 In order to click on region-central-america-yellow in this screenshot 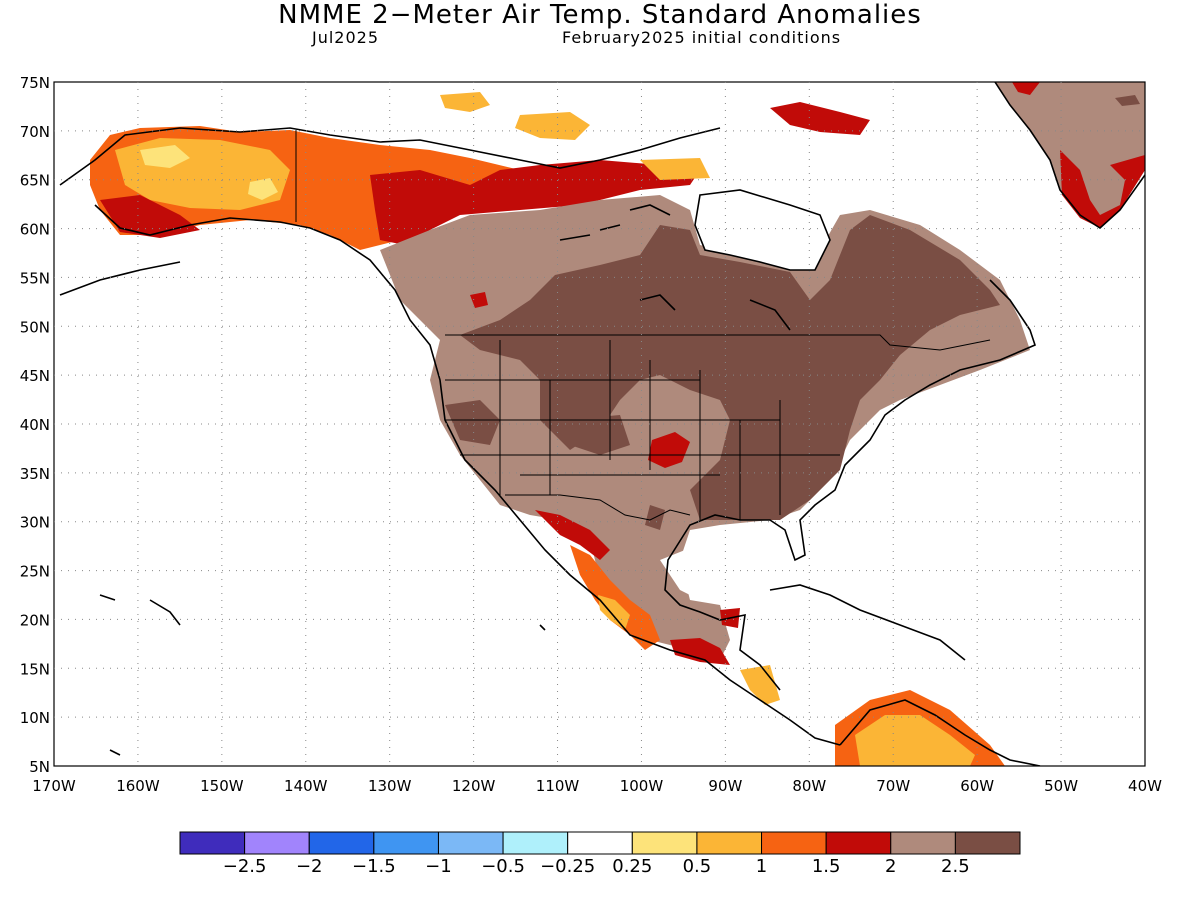, I will do `click(760, 685)`.